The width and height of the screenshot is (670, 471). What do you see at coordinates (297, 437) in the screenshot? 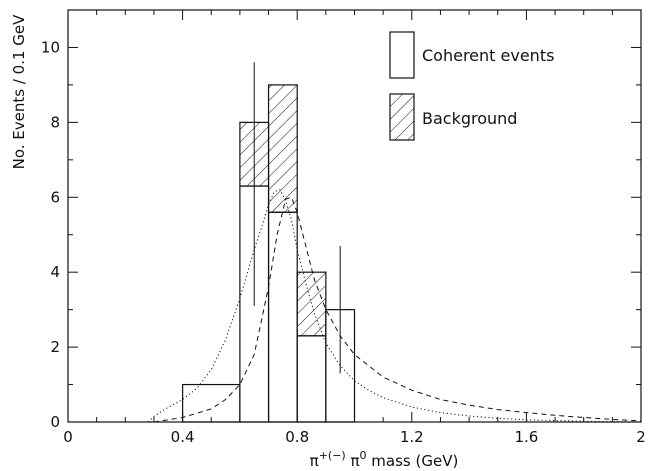
I see `x-tick-label: 0.8` at bounding box center [297, 437].